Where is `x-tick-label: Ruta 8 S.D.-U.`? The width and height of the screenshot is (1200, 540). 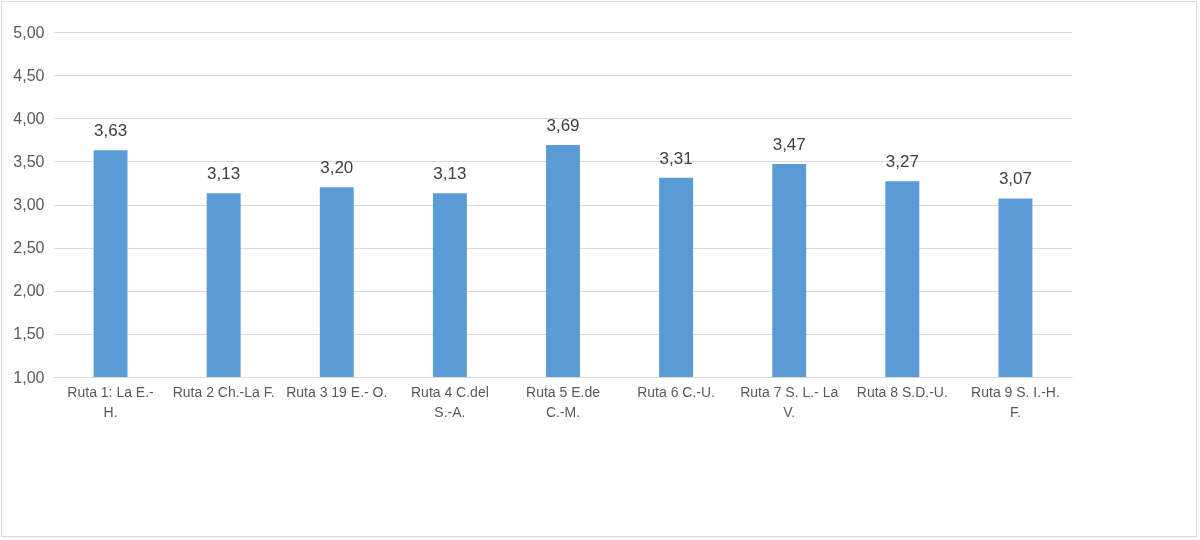 x-tick-label: Ruta 8 S.D.-U. is located at coordinates (902, 391).